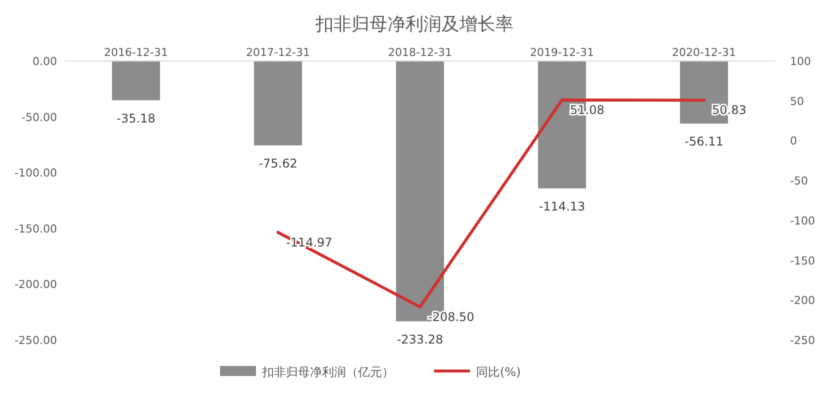  What do you see at coordinates (414, 24) in the screenshot?
I see `chart-title: 扣非归母净利润及增长率` at bounding box center [414, 24].